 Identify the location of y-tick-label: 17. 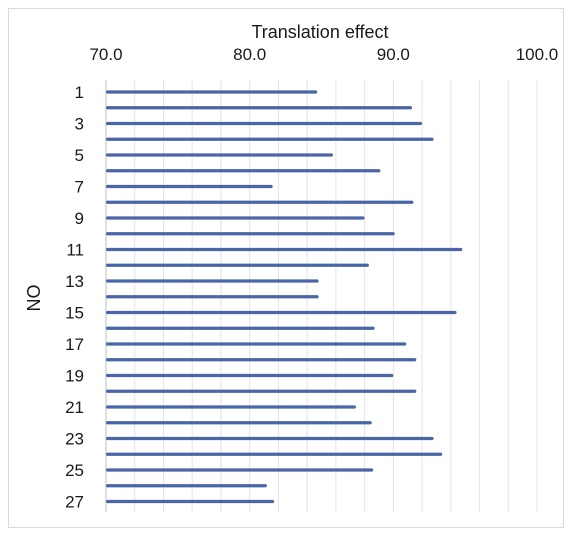
(74, 344).